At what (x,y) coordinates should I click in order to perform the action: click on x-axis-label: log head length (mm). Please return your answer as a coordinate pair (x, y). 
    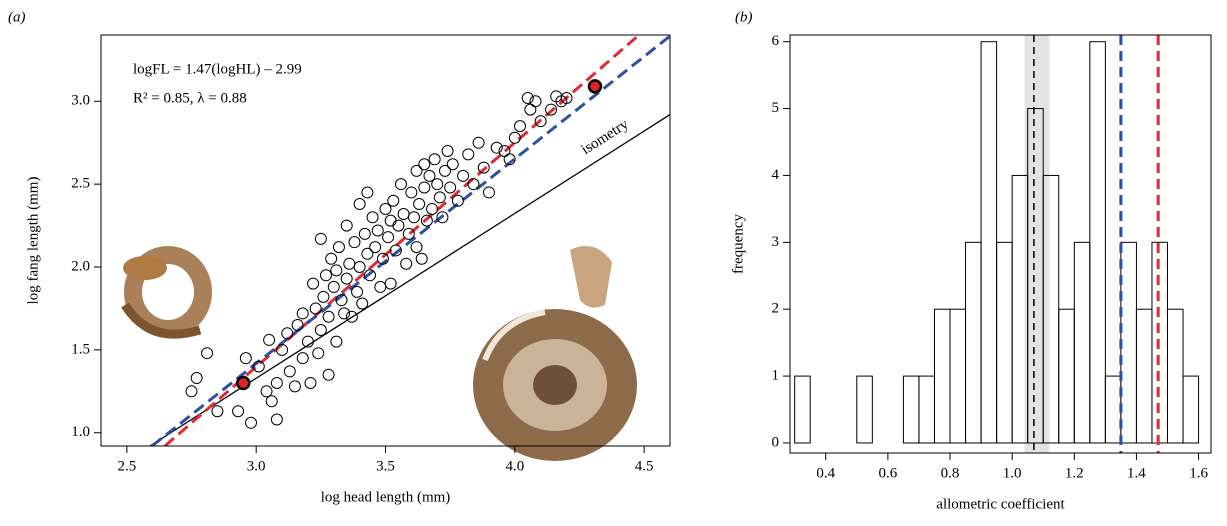
    Looking at the image, I should click on (386, 497).